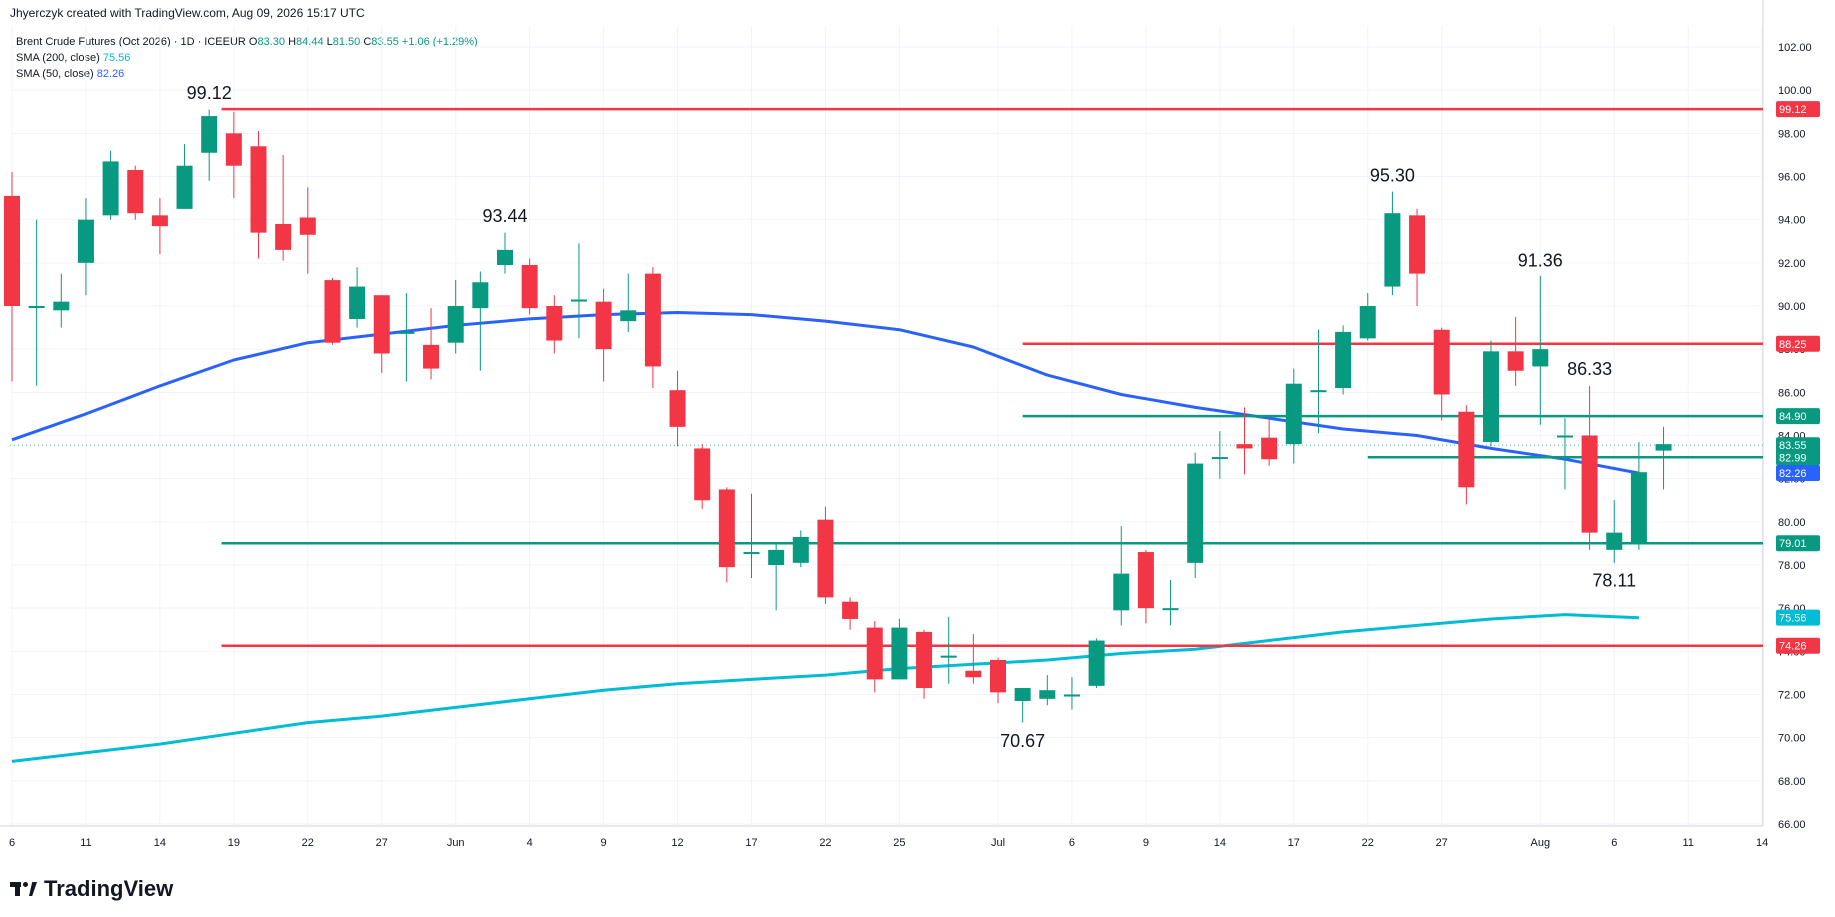 This screenshot has width=1835, height=917. I want to click on price-axis-tag-label: 84.90, so click(1793, 417).